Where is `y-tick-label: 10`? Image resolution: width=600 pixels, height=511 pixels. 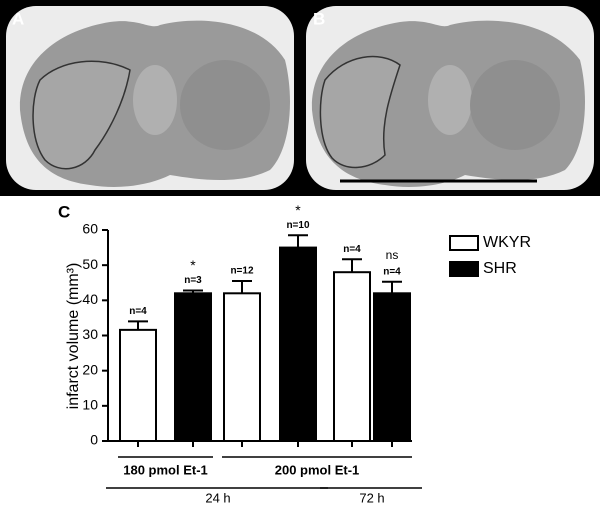 y-tick-label: 10 is located at coordinates (90, 405).